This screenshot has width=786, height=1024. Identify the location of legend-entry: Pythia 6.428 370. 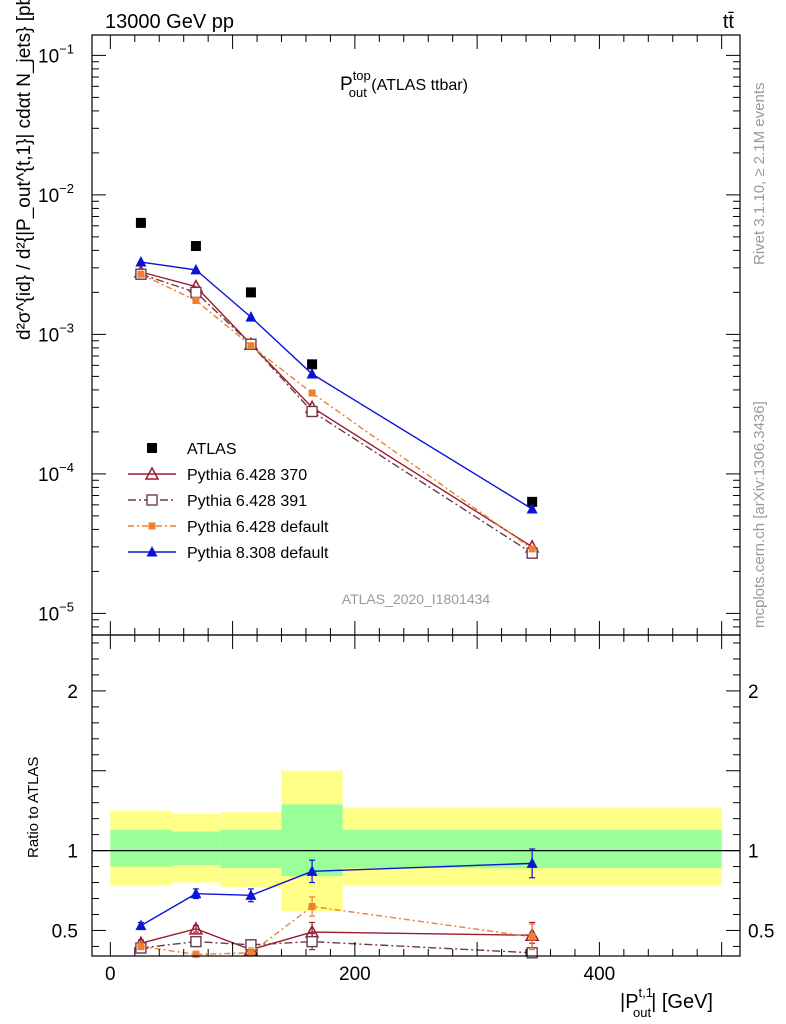
(217, 475).